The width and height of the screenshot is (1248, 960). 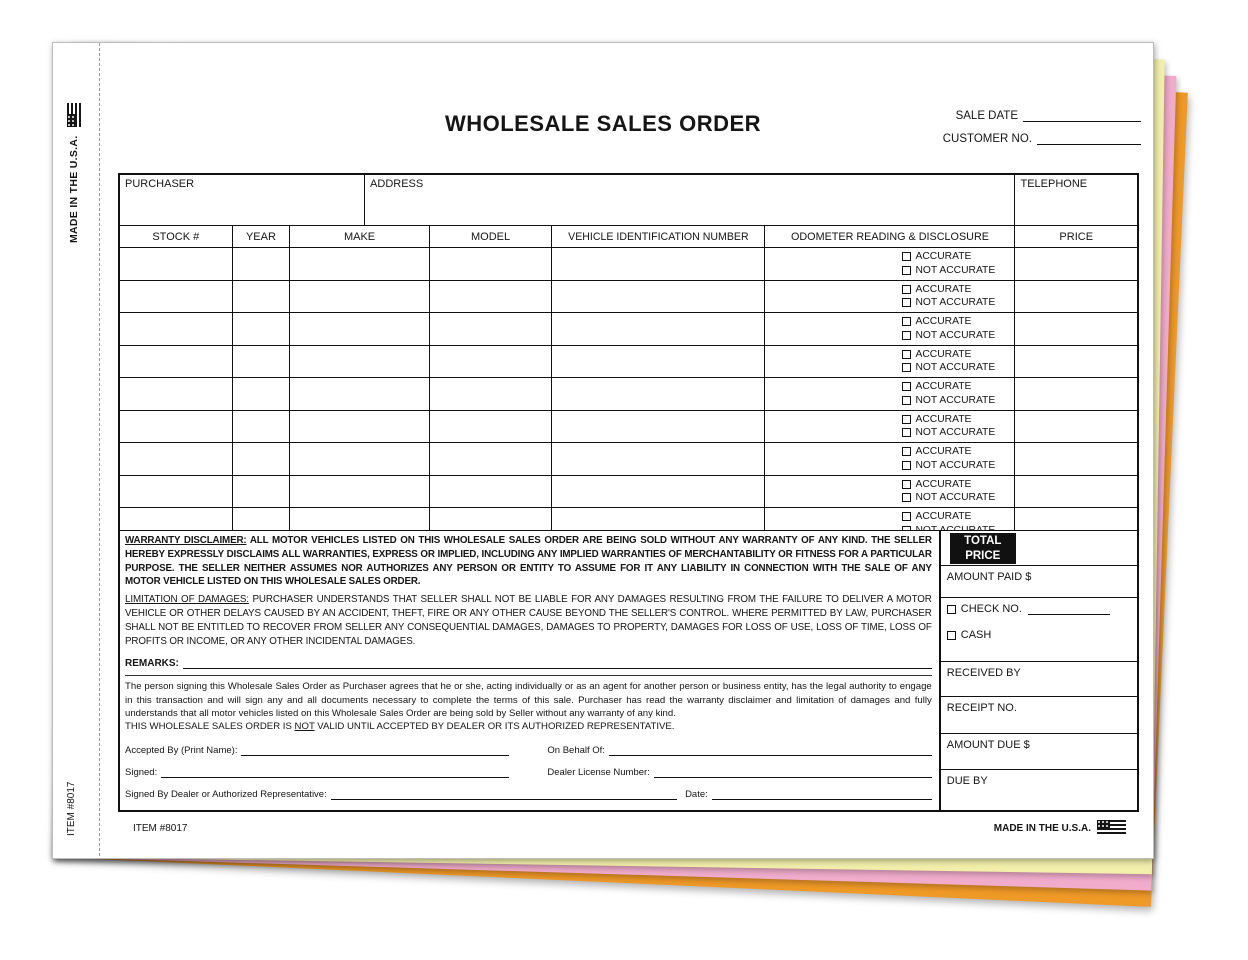 What do you see at coordinates (1076, 200) in the screenshot?
I see `telephone-field: TELEPHONE` at bounding box center [1076, 200].